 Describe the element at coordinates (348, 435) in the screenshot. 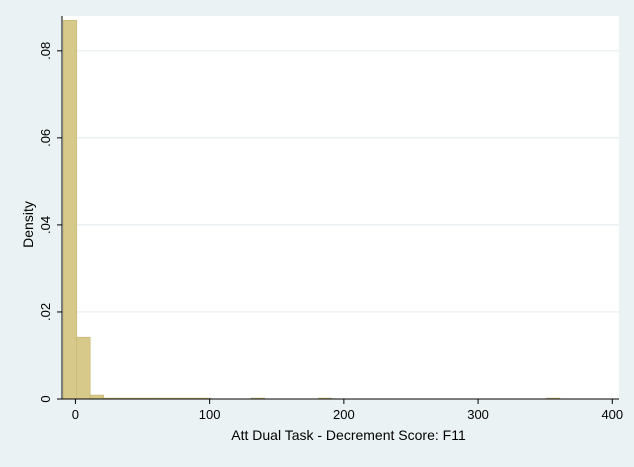

I see `x-axis-label: Att Dual Task - Decrement Score: F11` at that location.